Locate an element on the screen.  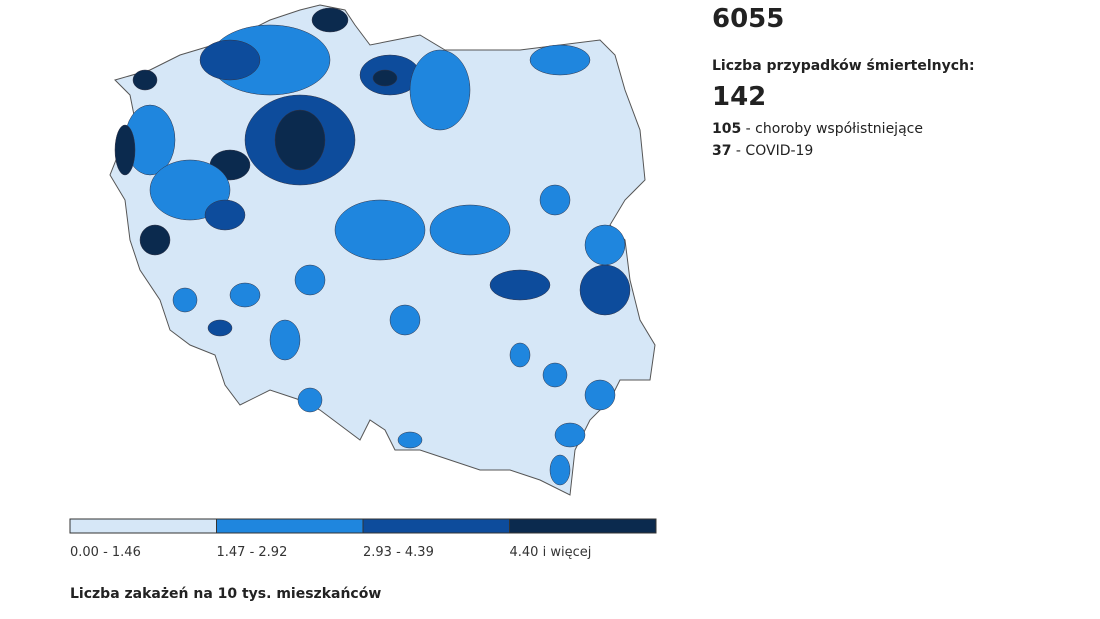
breakdown-label: - choroby współistniejące is located at coordinates (832, 129).